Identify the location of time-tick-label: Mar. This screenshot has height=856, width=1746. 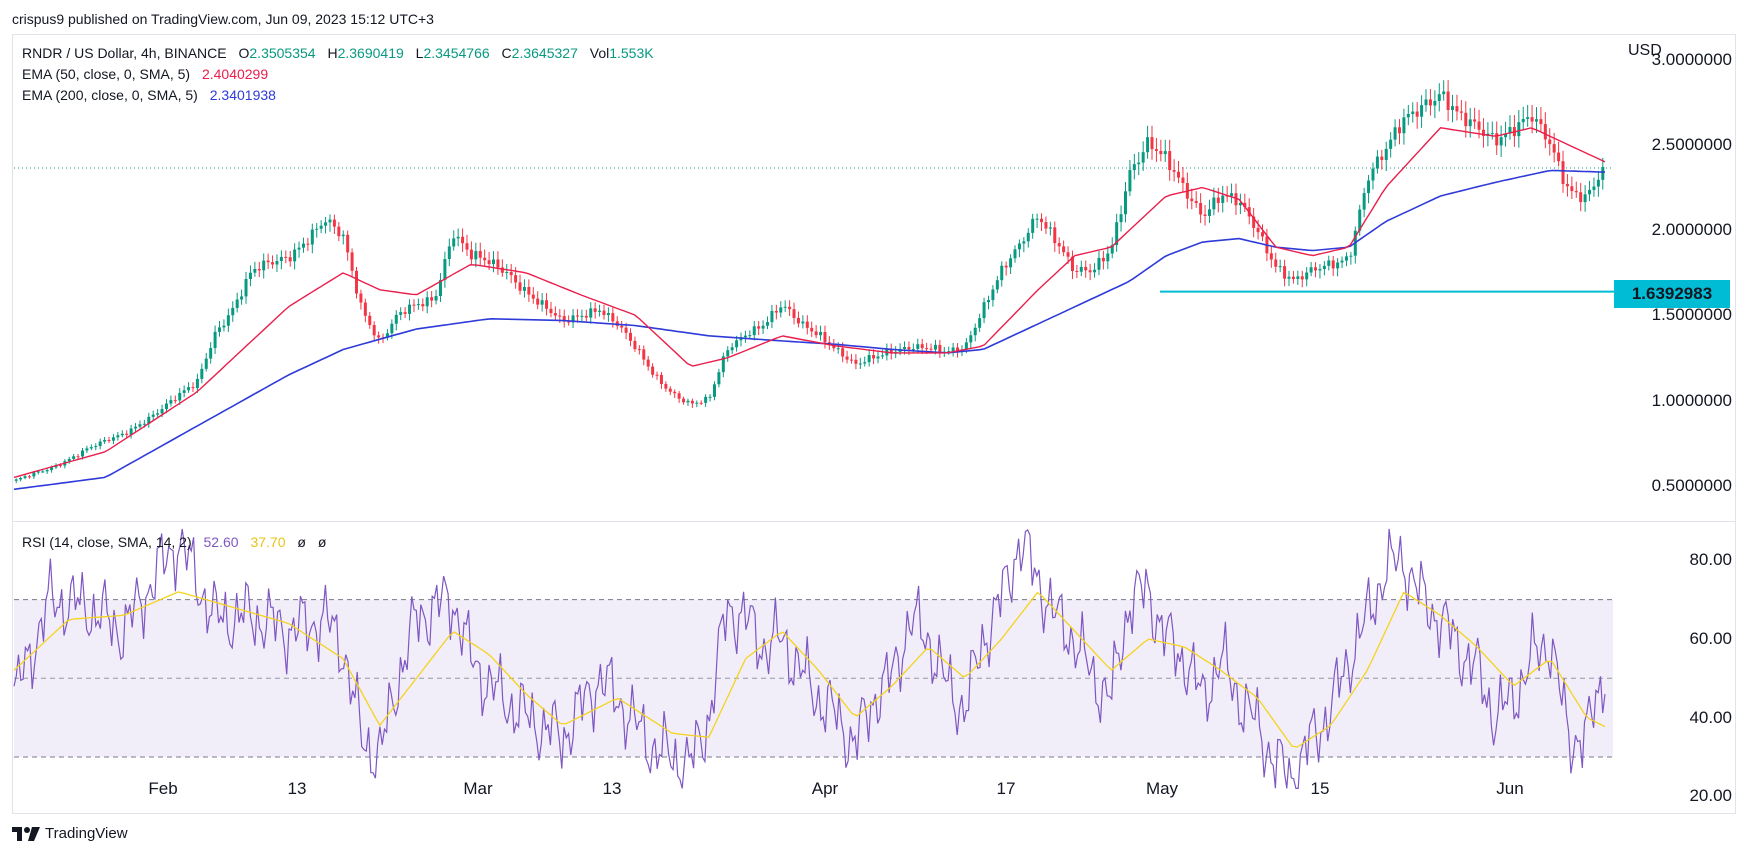
(478, 788).